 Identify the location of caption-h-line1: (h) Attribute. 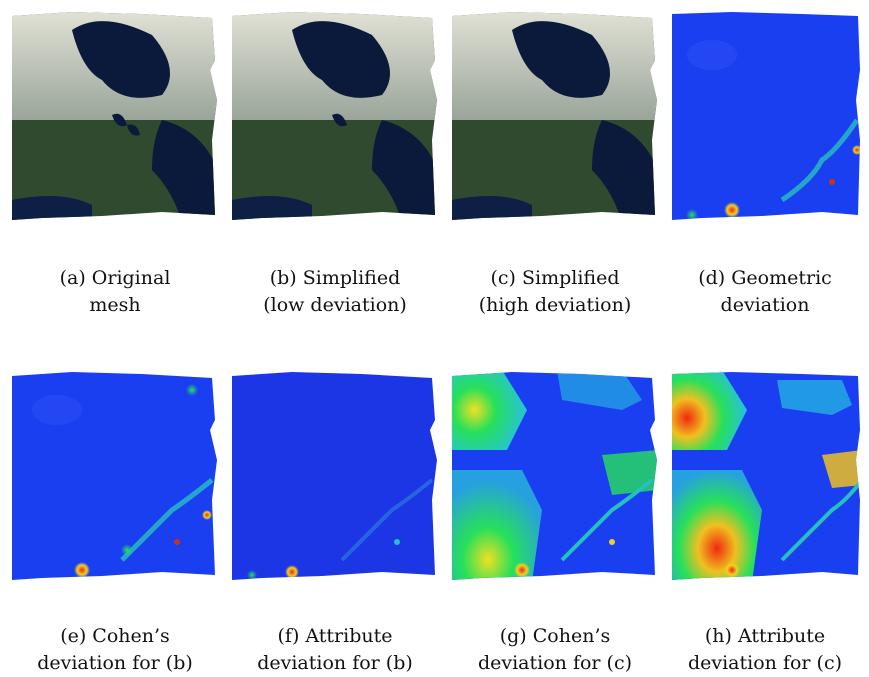
(765, 636).